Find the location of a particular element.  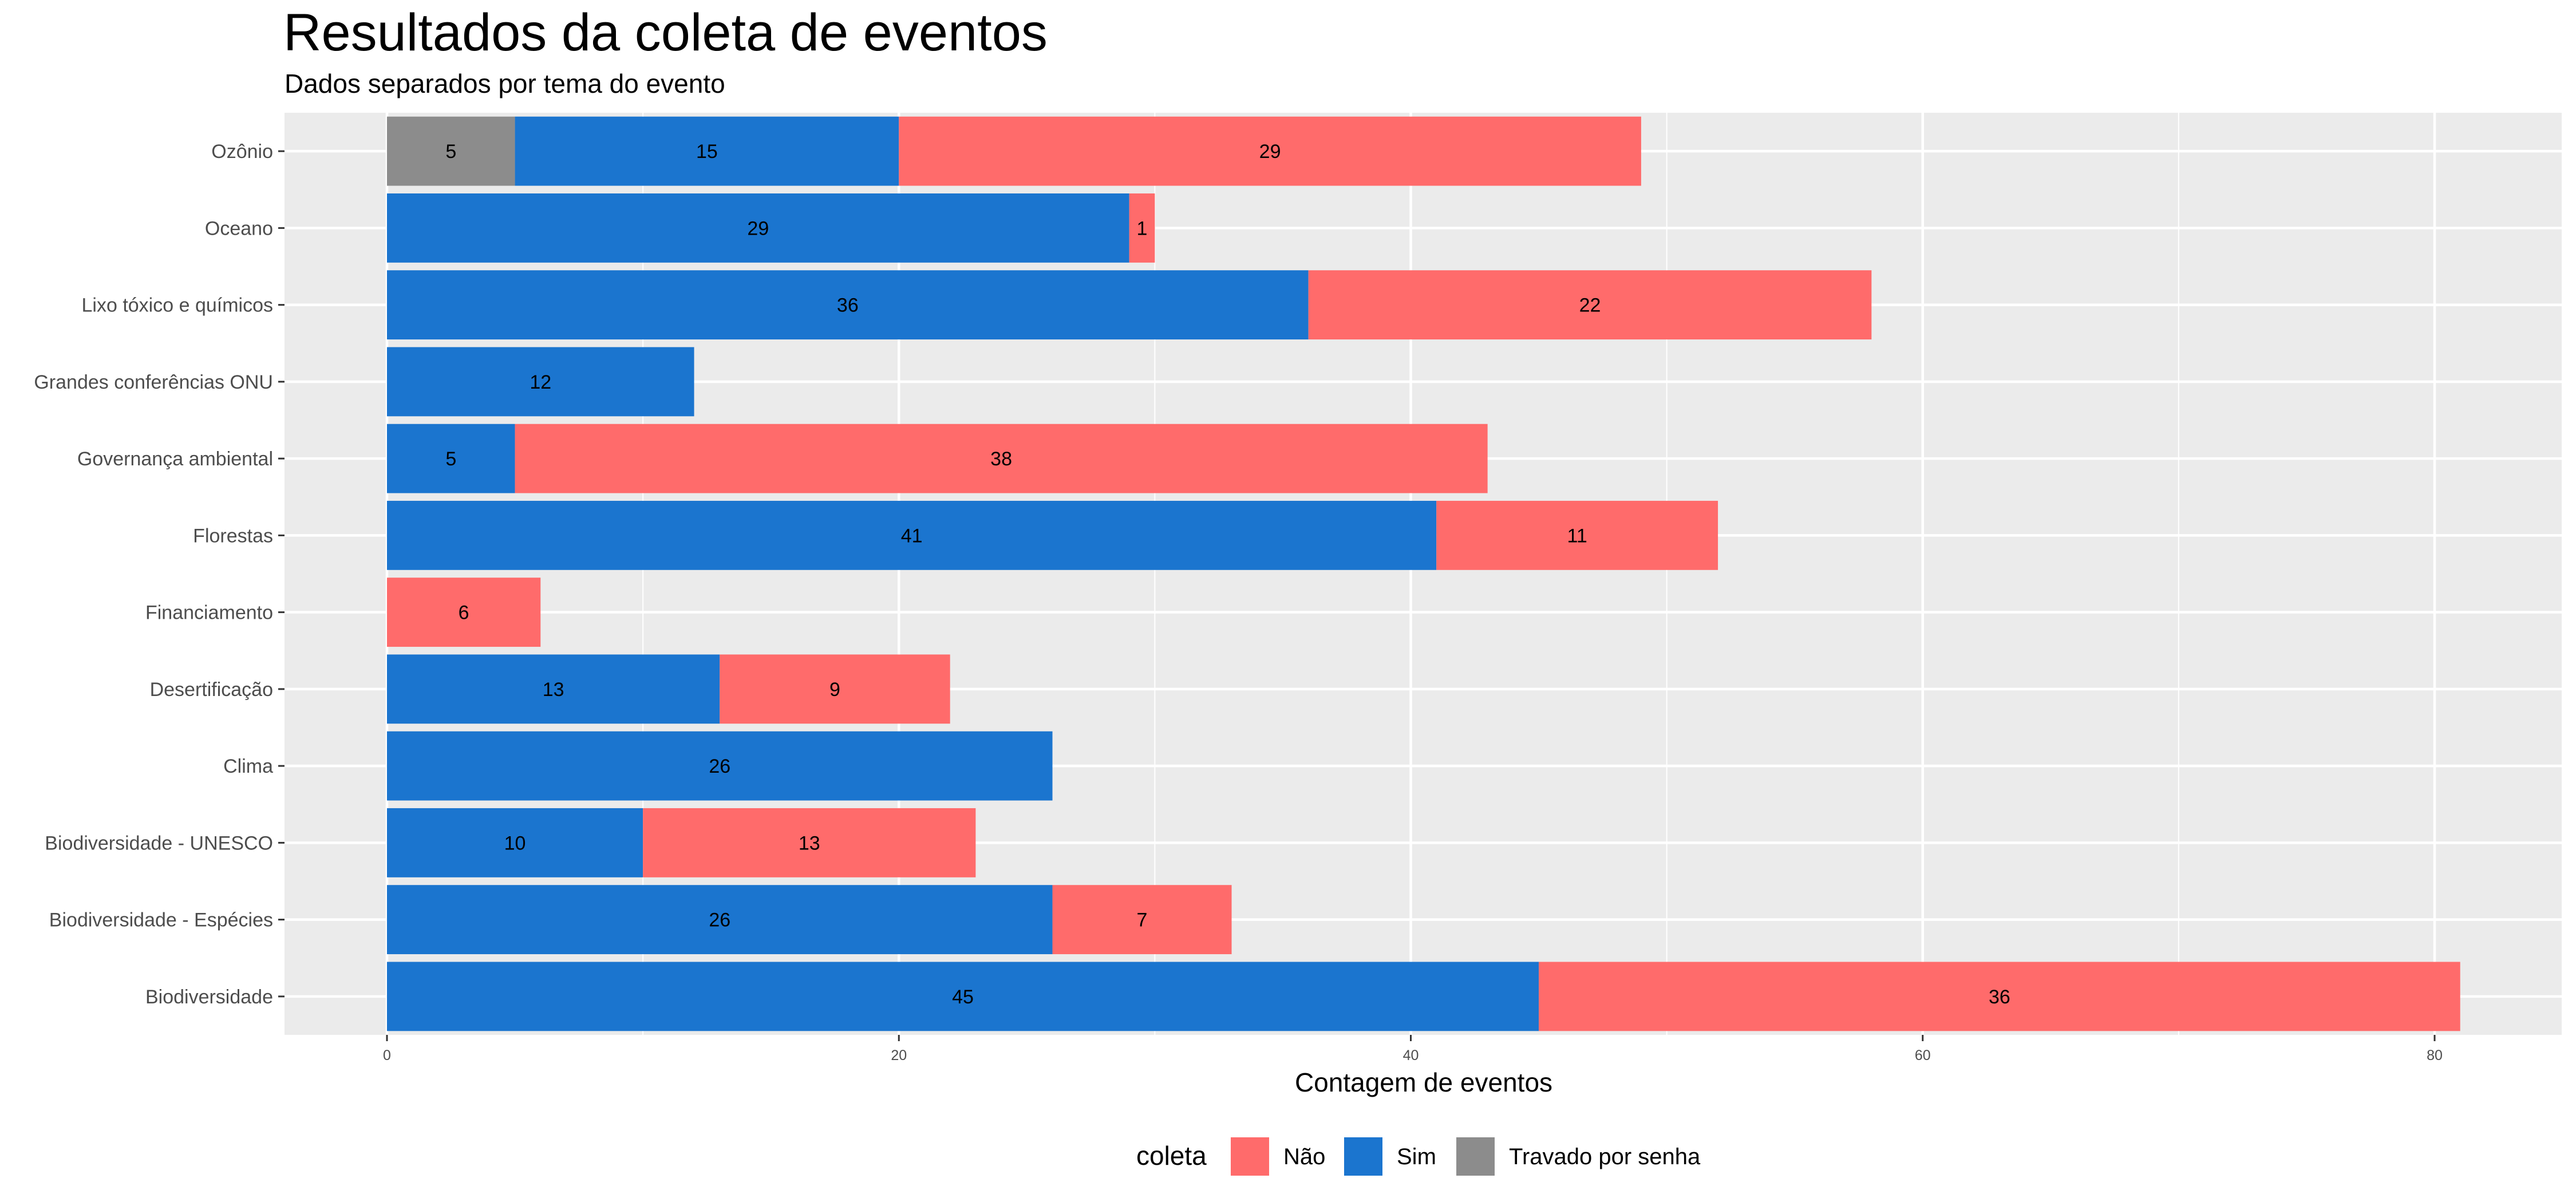

bar-clima-sim is located at coordinates (720, 766).